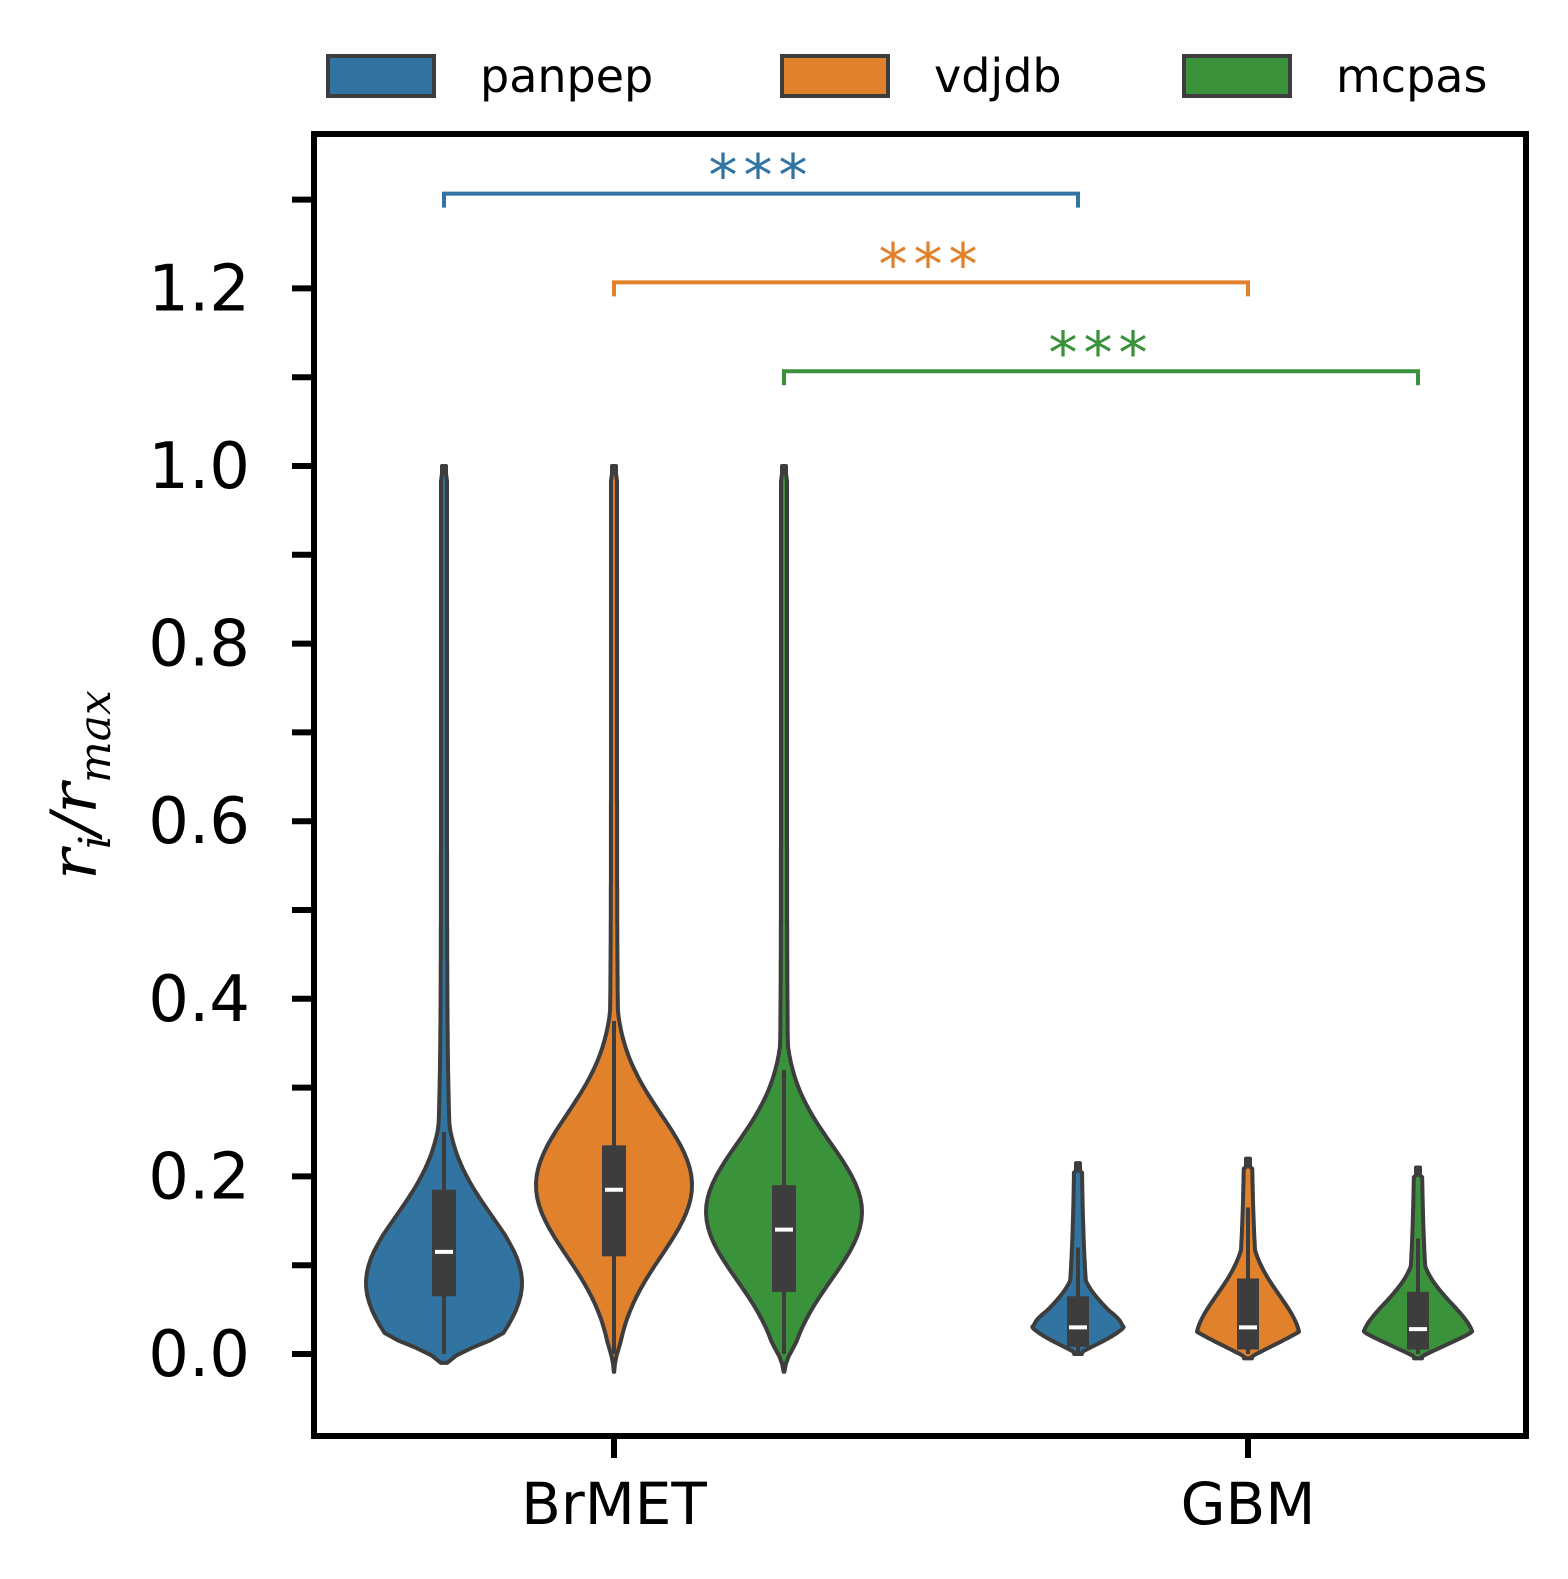 The height and width of the screenshot is (1579, 1568). I want to click on legend-label-mcpas: mcpas, so click(1411, 76).